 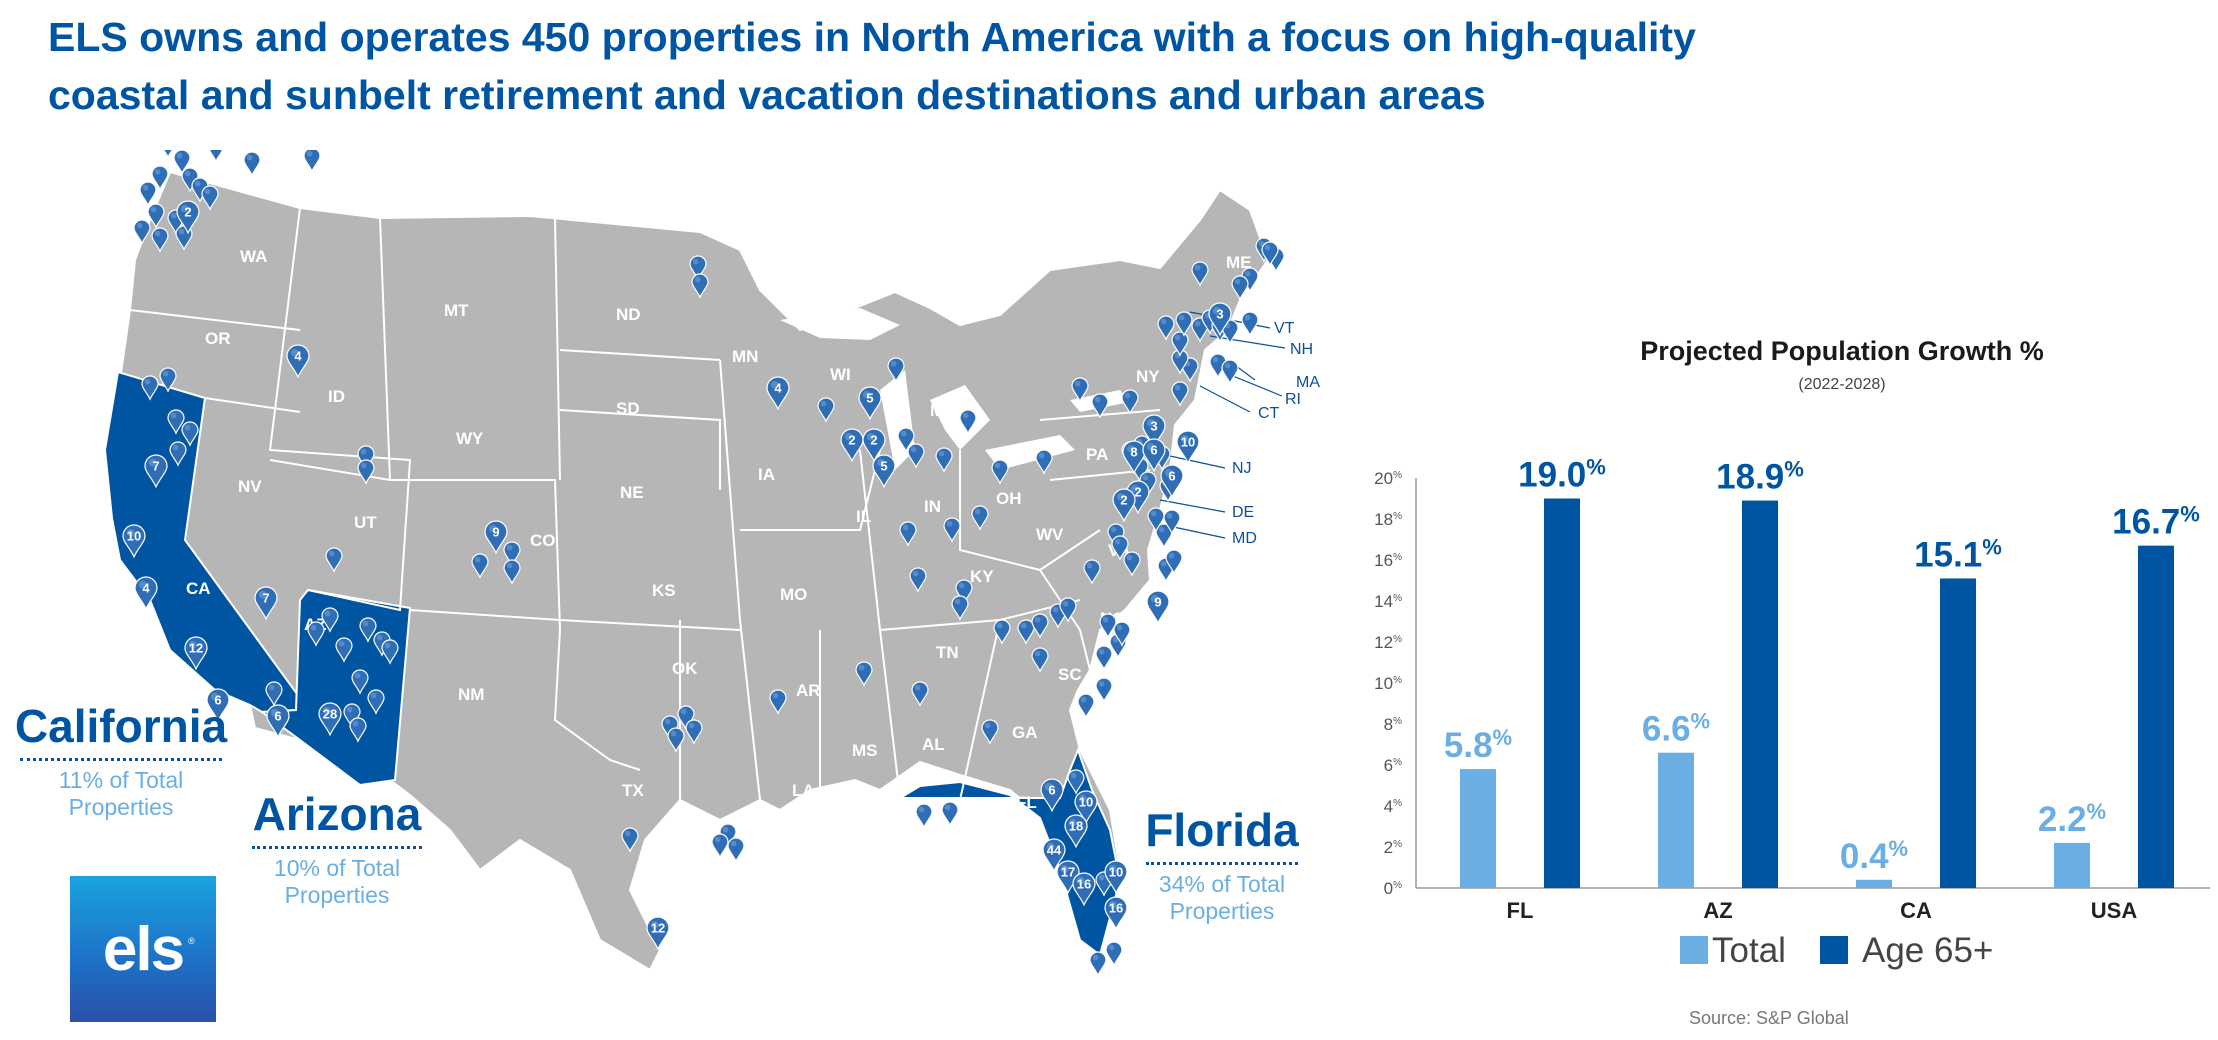 What do you see at coordinates (1222, 884) in the screenshot?
I see `callout-share: 34% of Total` at bounding box center [1222, 884].